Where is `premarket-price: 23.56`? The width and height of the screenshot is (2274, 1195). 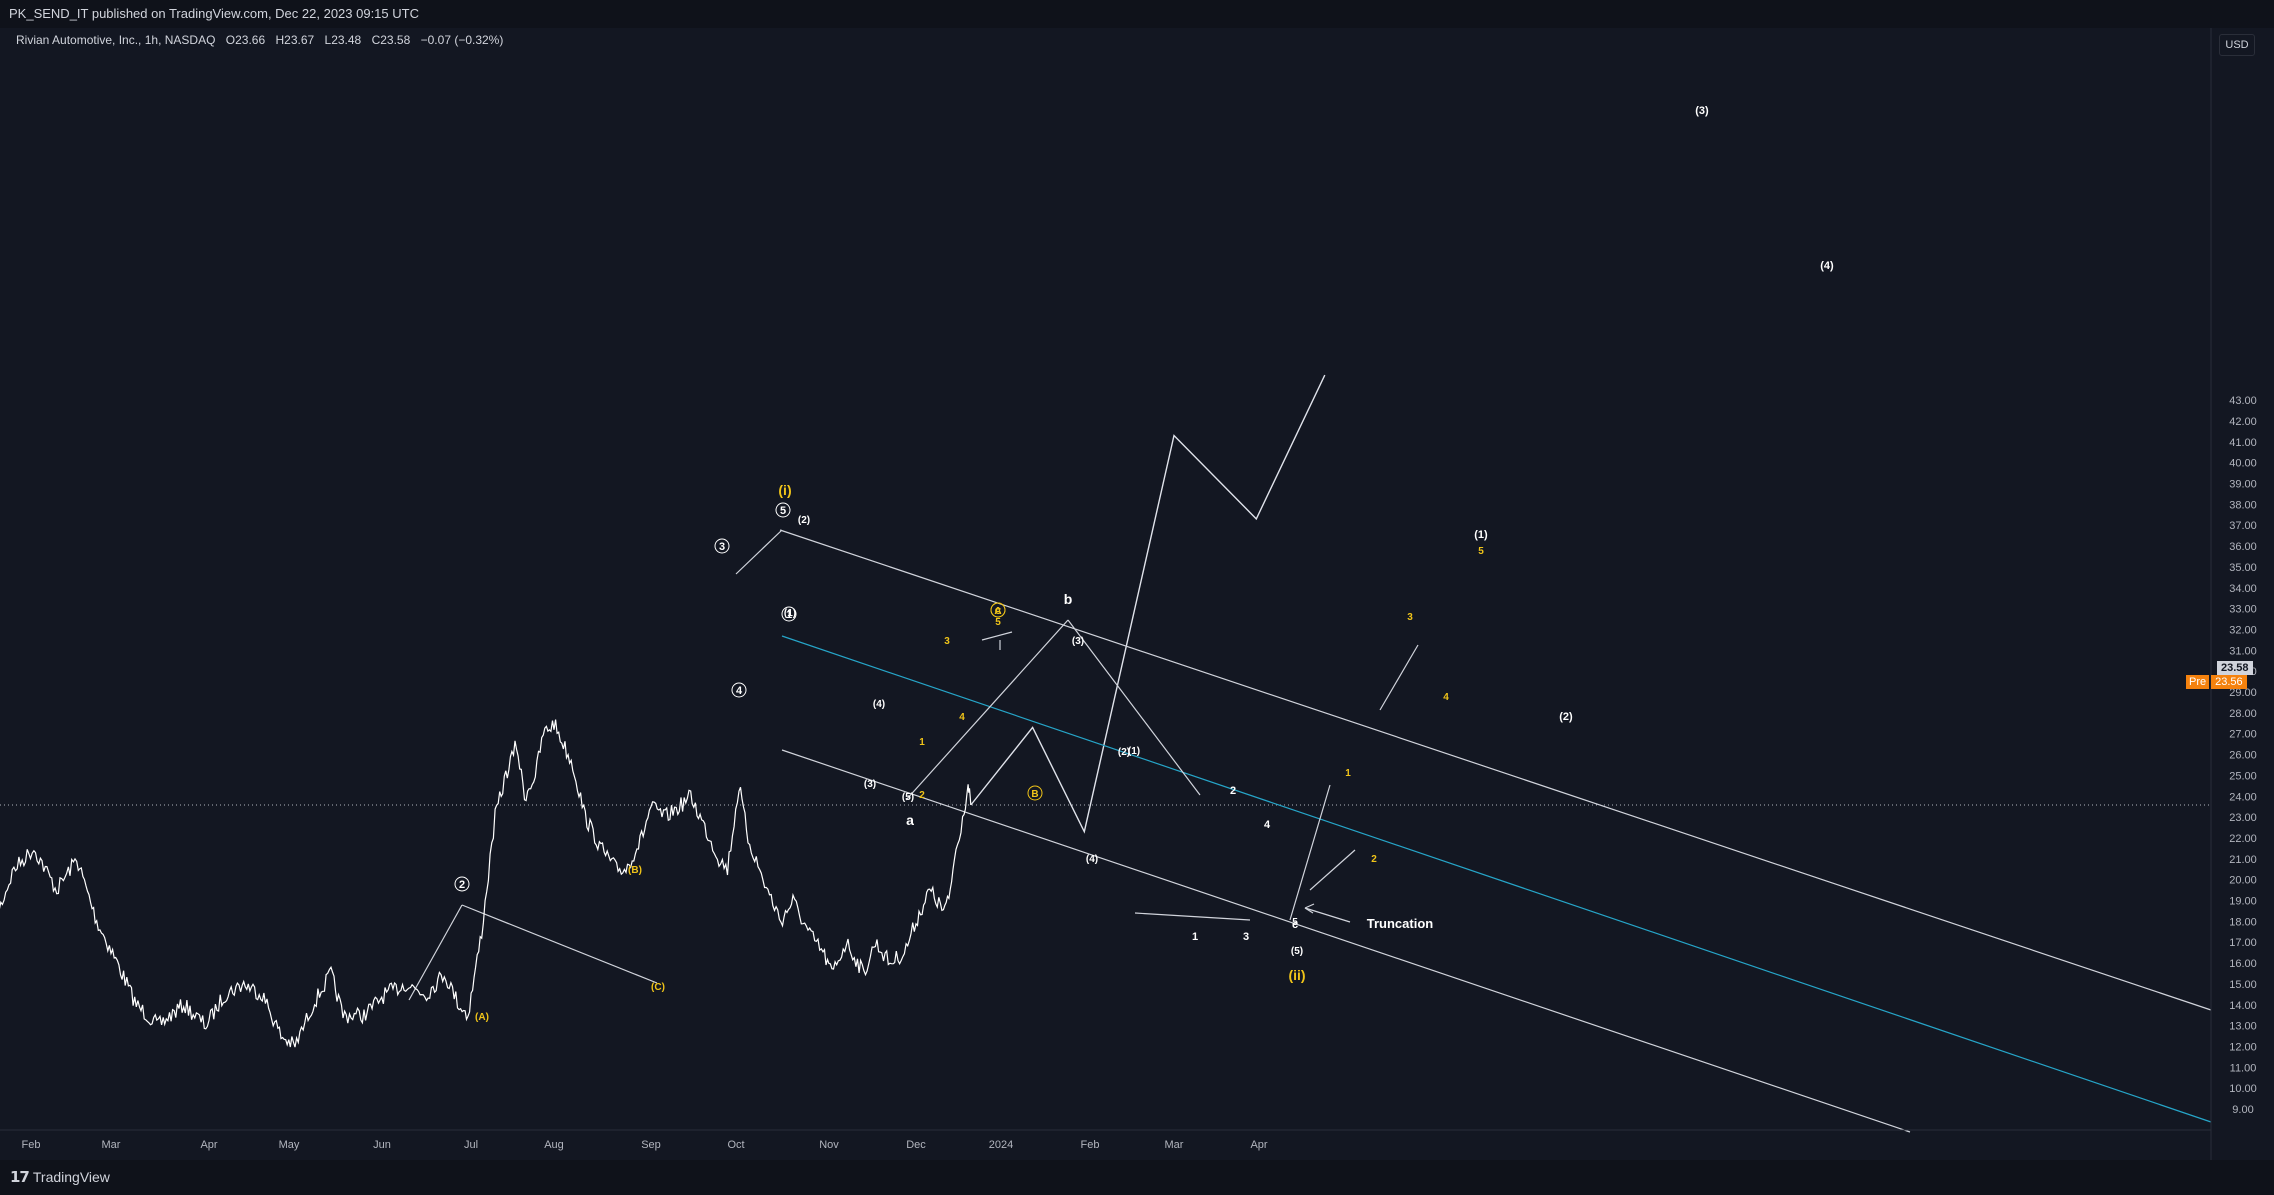 premarket-price: 23.56 is located at coordinates (2229, 682).